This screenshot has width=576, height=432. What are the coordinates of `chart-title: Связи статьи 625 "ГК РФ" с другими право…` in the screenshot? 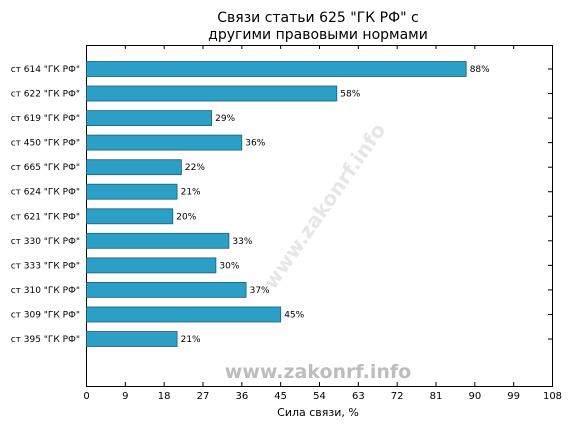 It's located at (318, 26).